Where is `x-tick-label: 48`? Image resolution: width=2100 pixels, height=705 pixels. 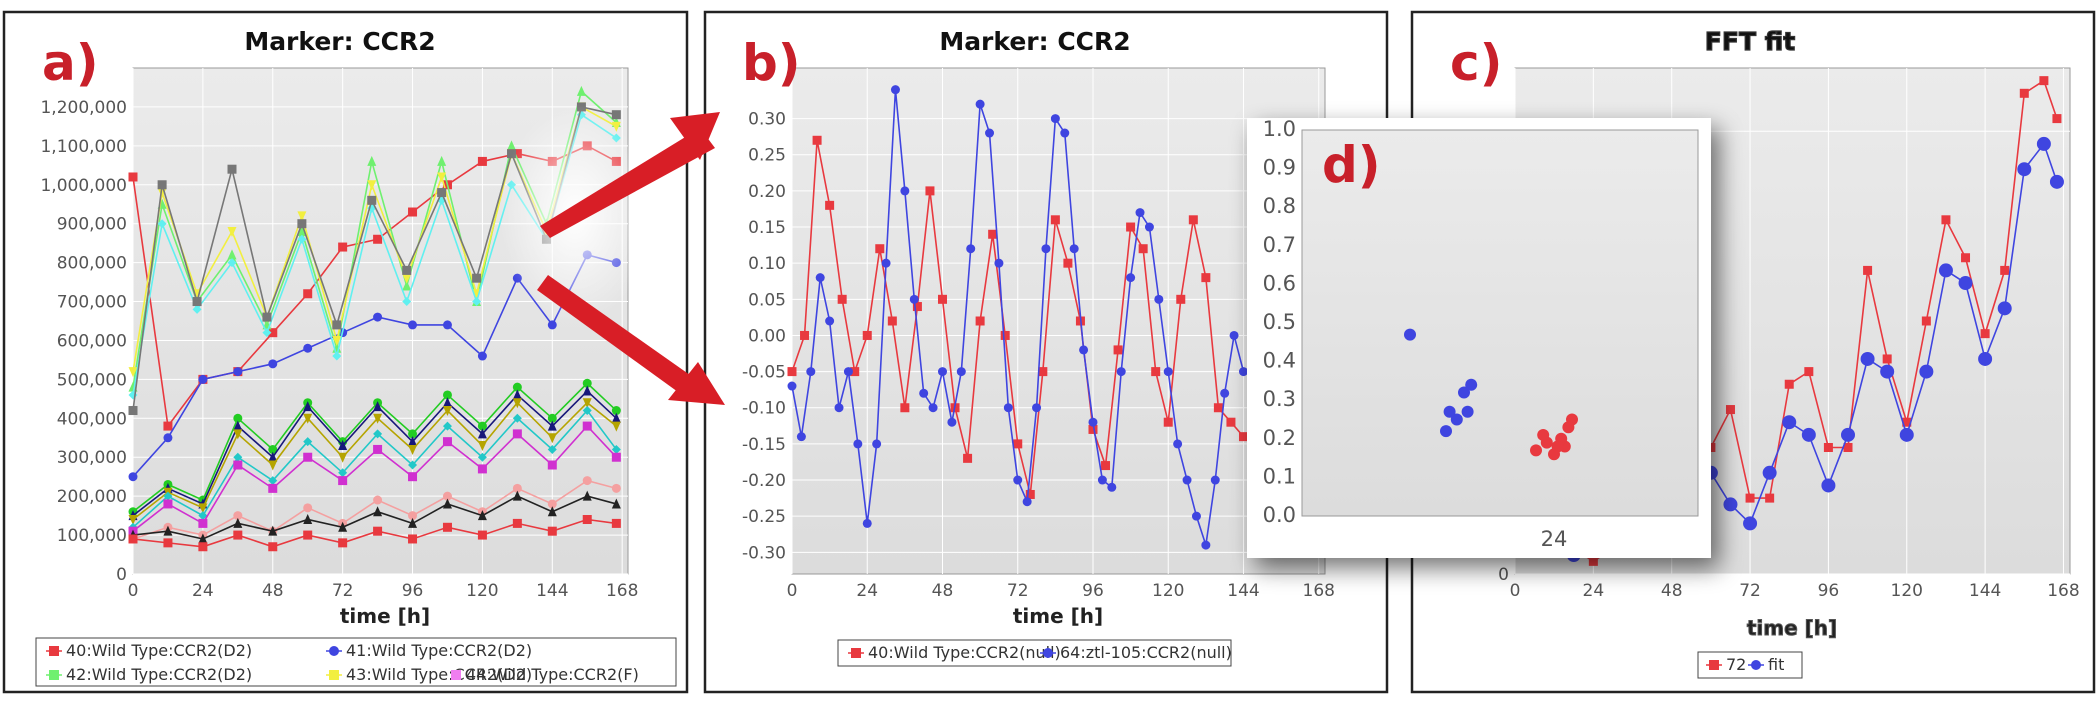
x-tick-label: 48 is located at coordinates (273, 591).